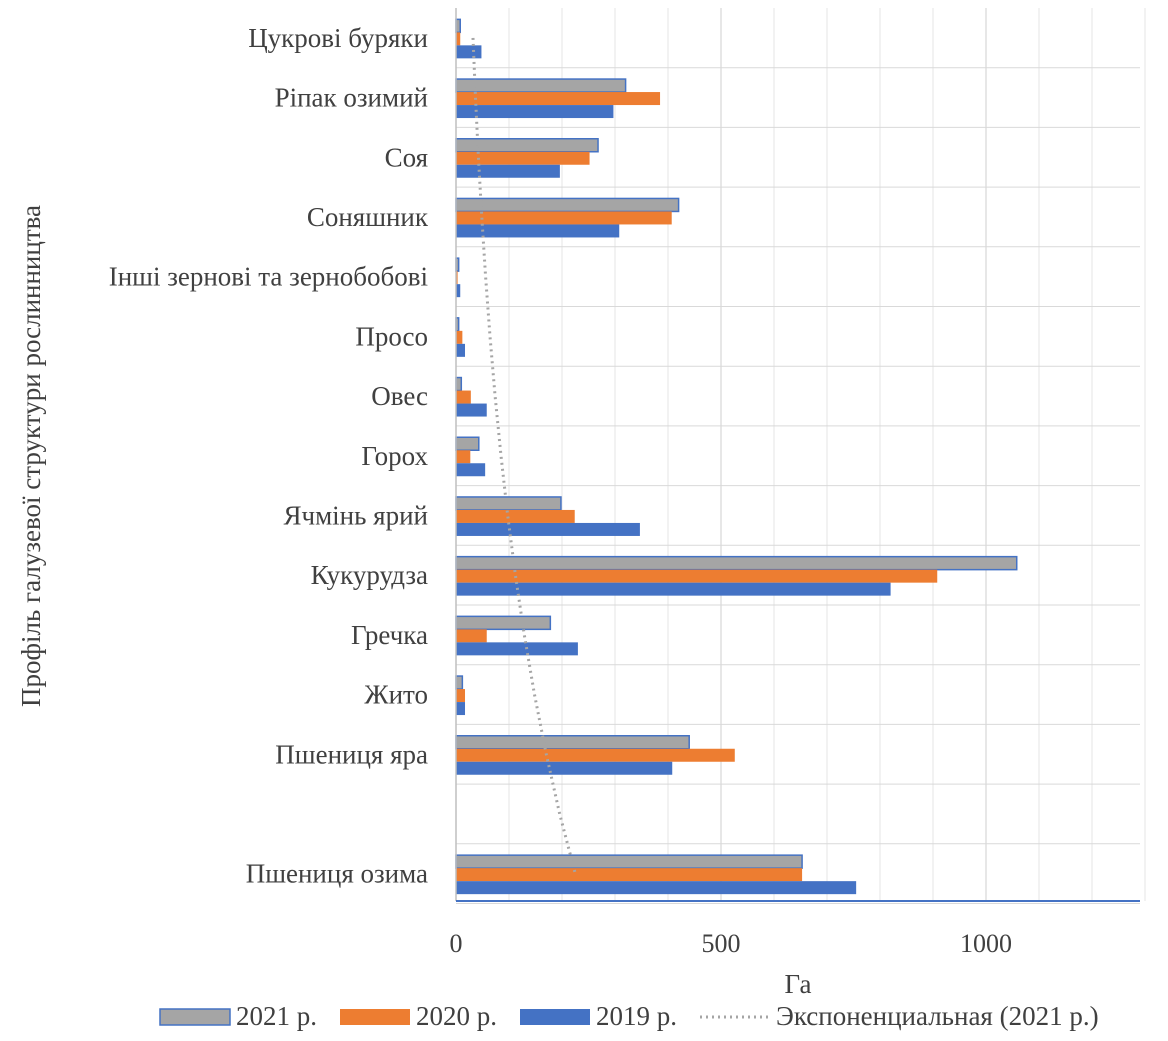 The height and width of the screenshot is (1041, 1168). Describe the element at coordinates (986, 943) in the screenshot. I see `x-tick-label: 1000` at that location.